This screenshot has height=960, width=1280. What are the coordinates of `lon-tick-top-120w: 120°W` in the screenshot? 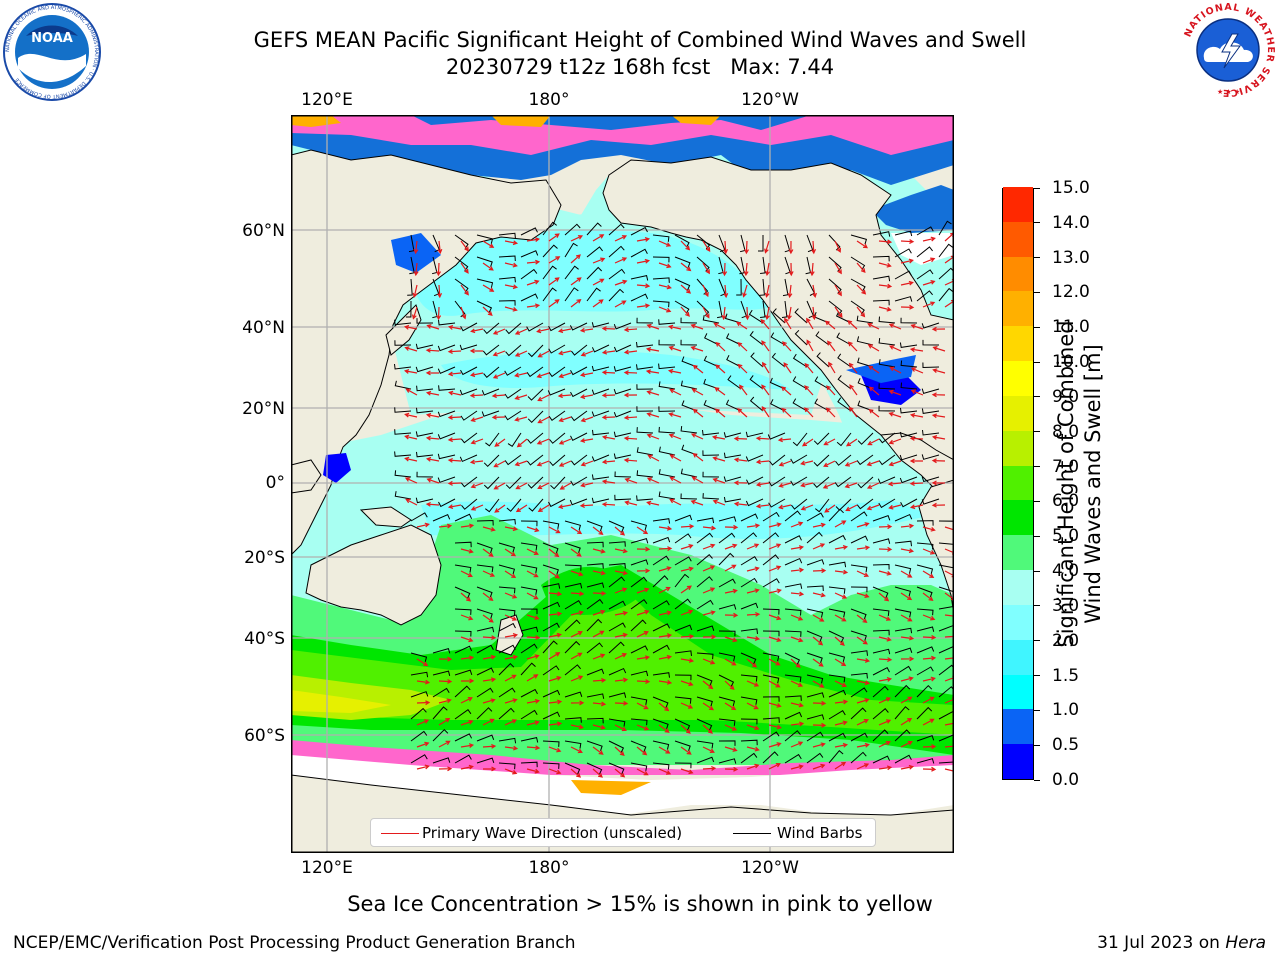 It's located at (770, 100).